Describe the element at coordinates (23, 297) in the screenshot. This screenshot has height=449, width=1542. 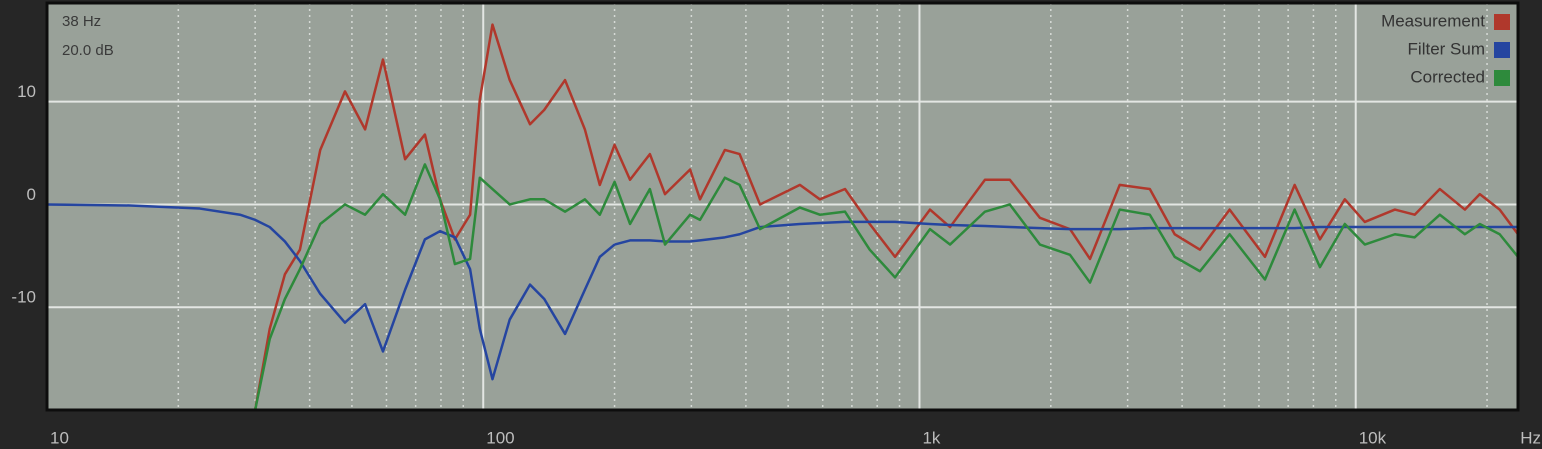
I see `y-tick-label: -10` at that location.